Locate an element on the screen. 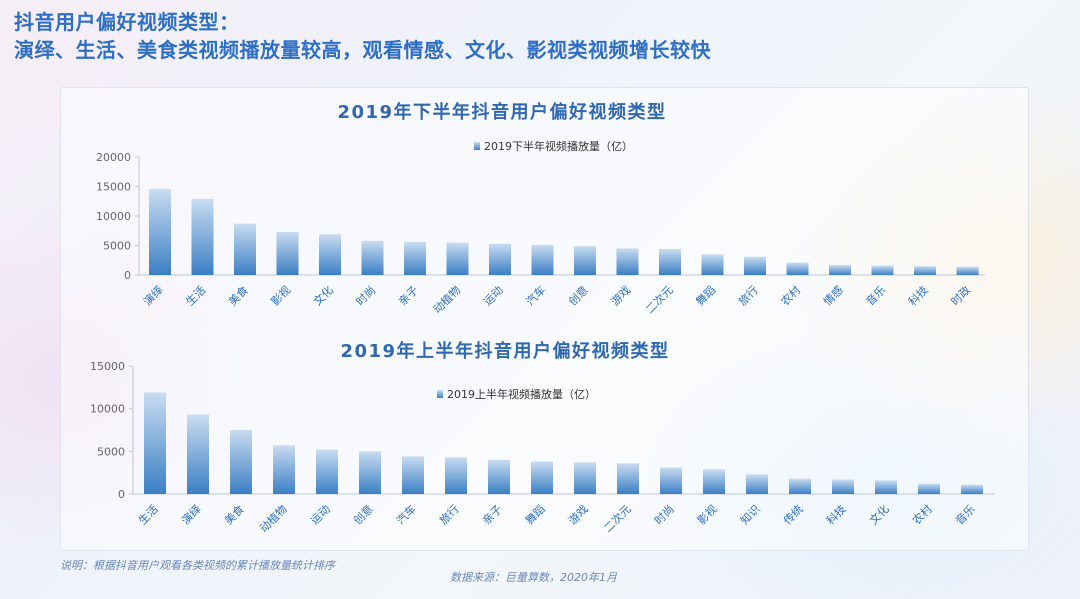 The height and width of the screenshot is (599, 1080). x-category-label: 科技 is located at coordinates (835, 514).